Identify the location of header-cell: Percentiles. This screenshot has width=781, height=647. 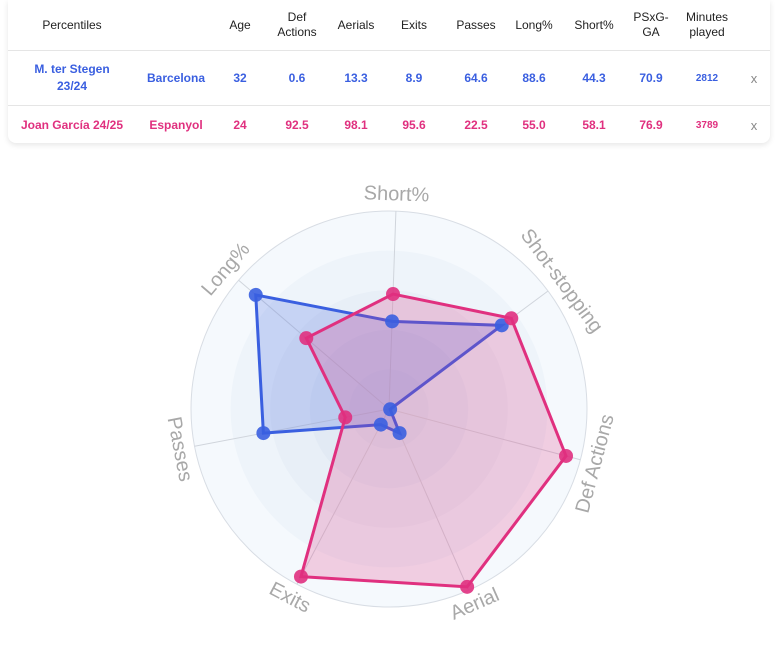
(72, 25).